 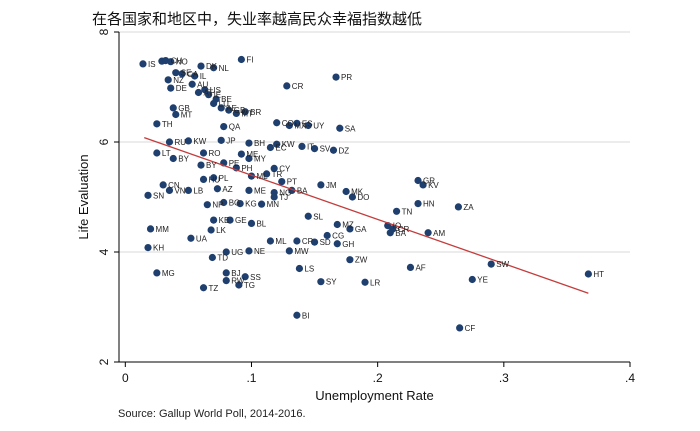 I want to click on source-note: Source: Gallup World Poll, 2014-2016., so click(x=212, y=414).